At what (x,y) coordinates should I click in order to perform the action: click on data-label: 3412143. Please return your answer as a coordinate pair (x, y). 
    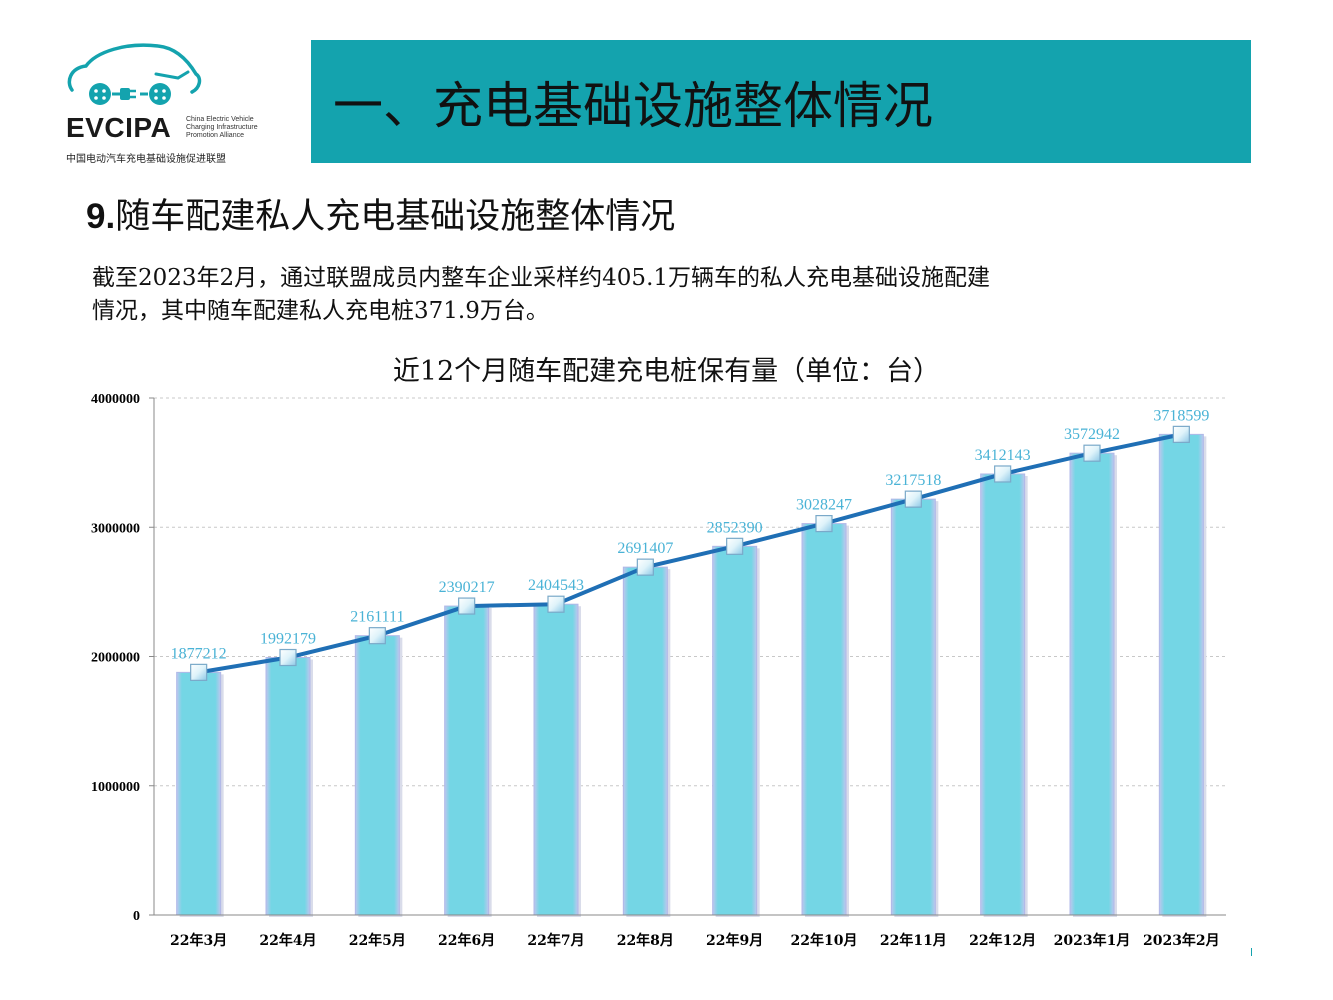
    Looking at the image, I should click on (1003, 455).